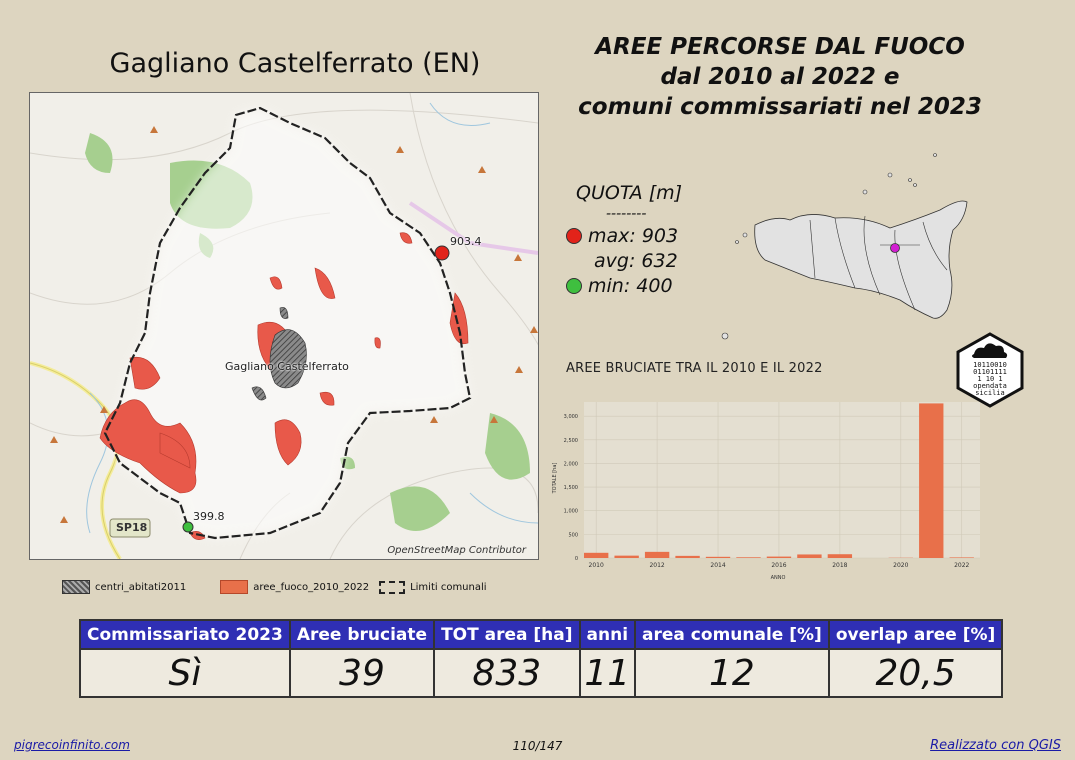 The width and height of the screenshot is (1075, 760). I want to click on page-number: 110/147, so click(537, 746).